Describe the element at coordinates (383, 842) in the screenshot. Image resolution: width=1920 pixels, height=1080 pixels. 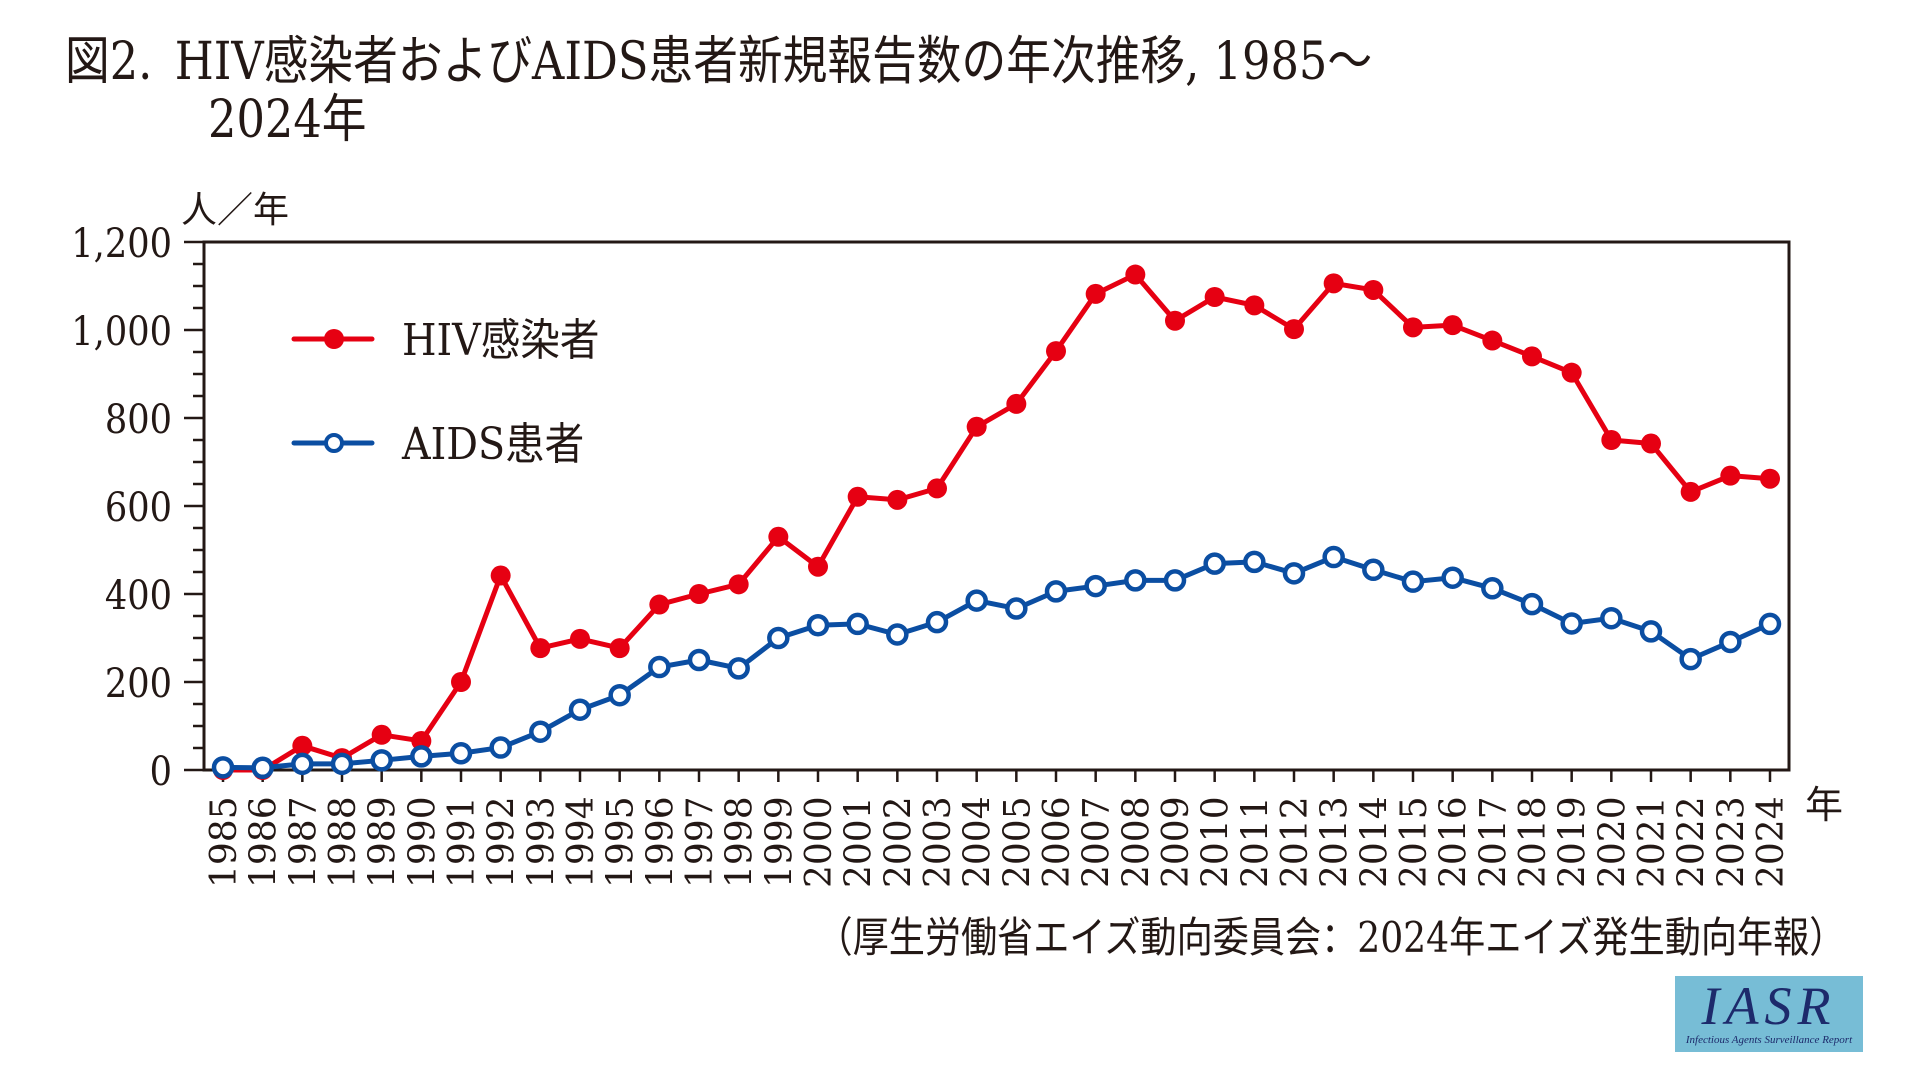
I see `x-tick-label: 1989` at that location.